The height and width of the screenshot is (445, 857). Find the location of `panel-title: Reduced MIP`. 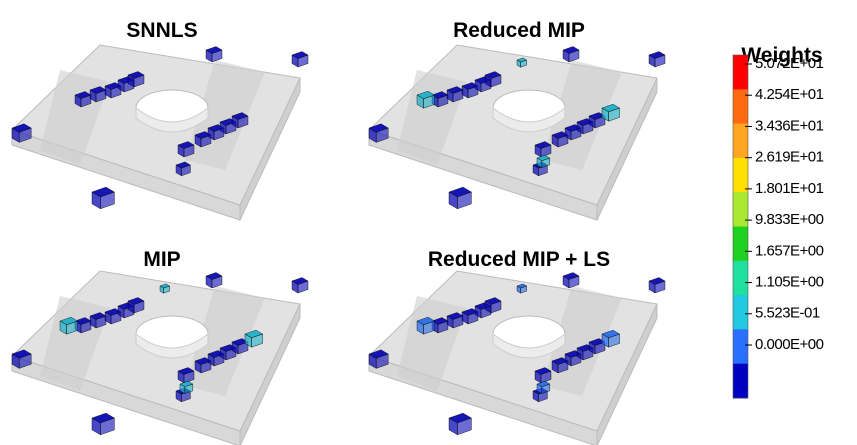

panel-title: Reduced MIP is located at coordinates (519, 30).